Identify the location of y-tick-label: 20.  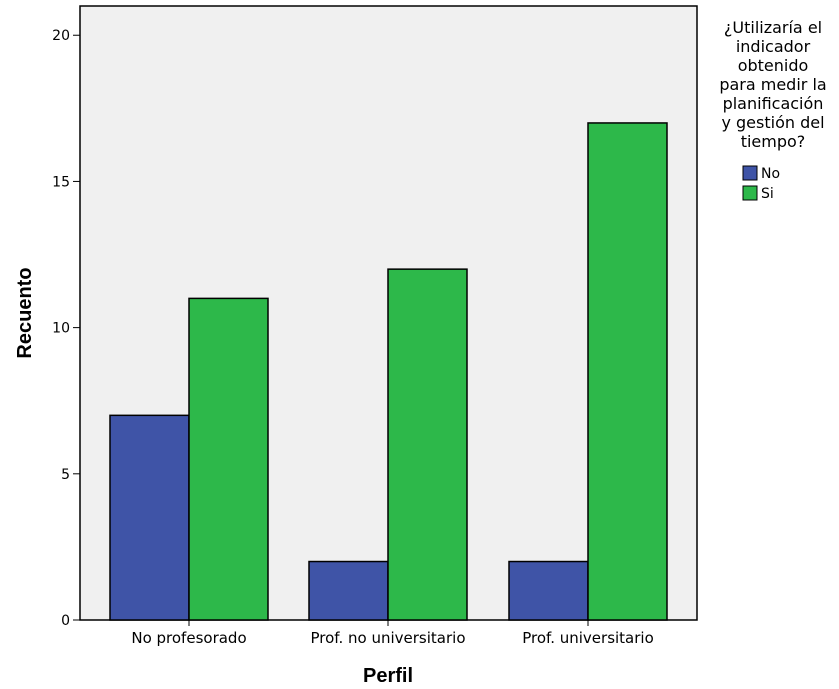
(61, 36).